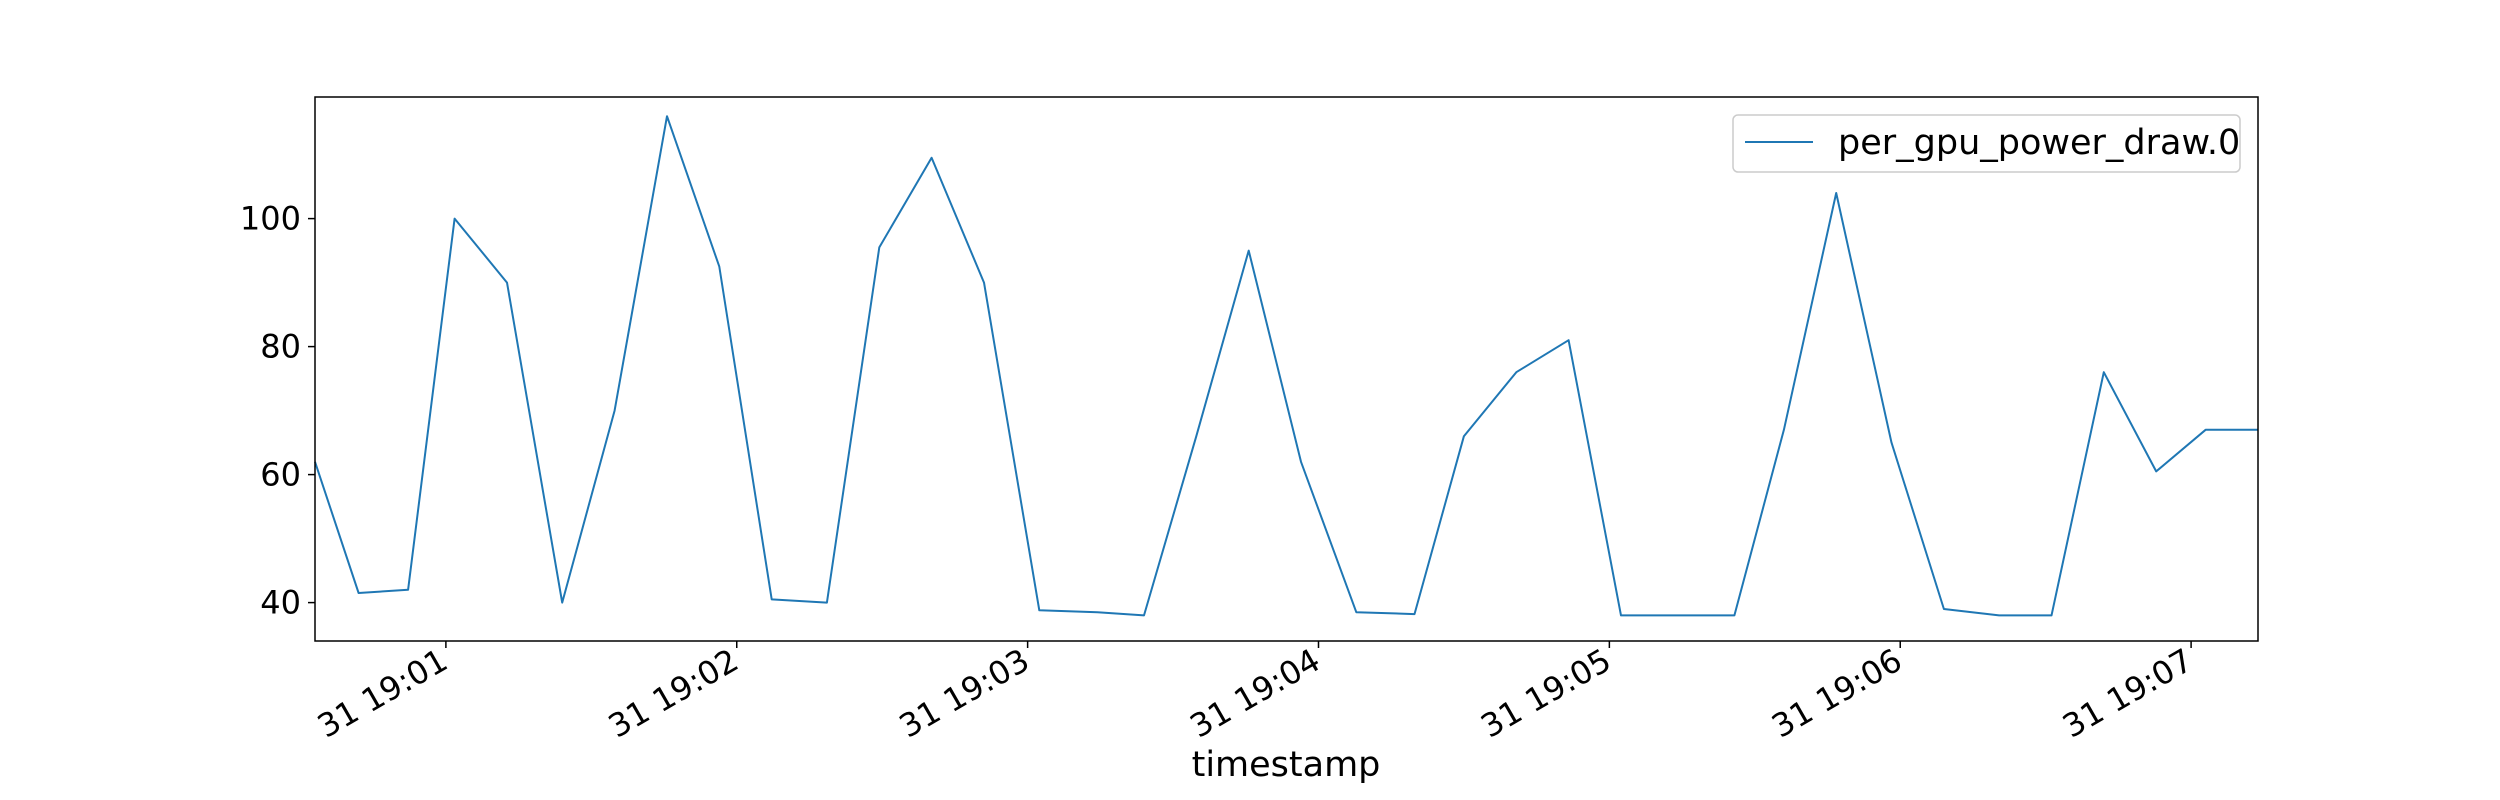 This screenshot has width=2500, height=800. What do you see at coordinates (1286, 765) in the screenshot?
I see `x-axis-label: timestamp` at bounding box center [1286, 765].